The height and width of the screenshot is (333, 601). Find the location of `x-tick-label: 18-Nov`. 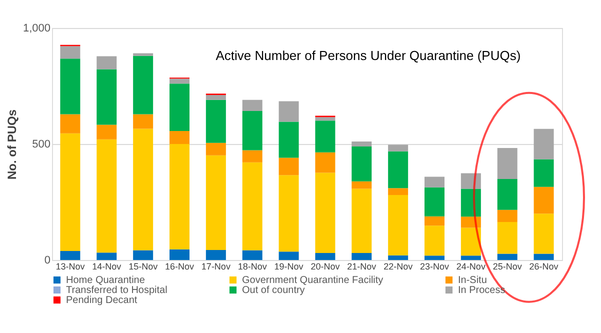

x-tick-label: 18-Nov is located at coordinates (253, 267).